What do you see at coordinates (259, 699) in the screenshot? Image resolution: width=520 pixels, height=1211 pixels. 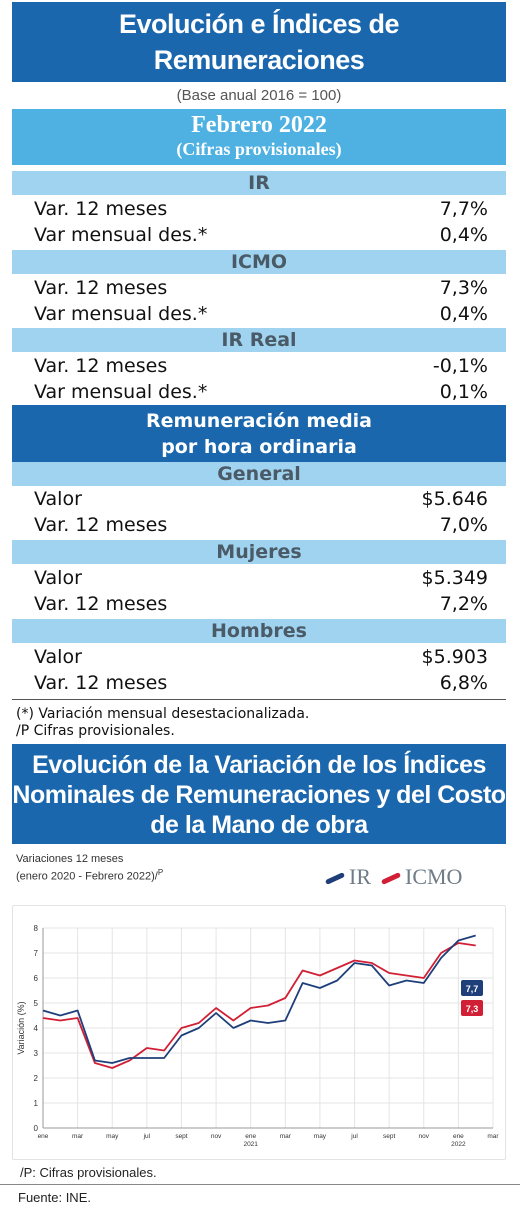 I see `table-divider` at bounding box center [259, 699].